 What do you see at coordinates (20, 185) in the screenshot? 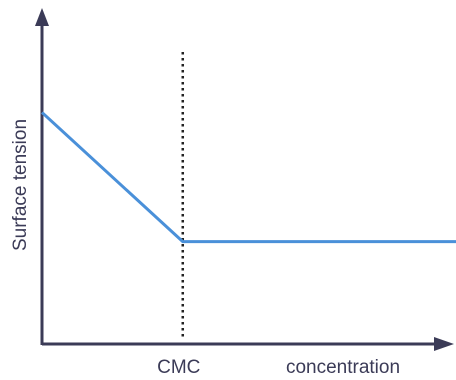
I see `y-axis-label: Surface tension` at bounding box center [20, 185].